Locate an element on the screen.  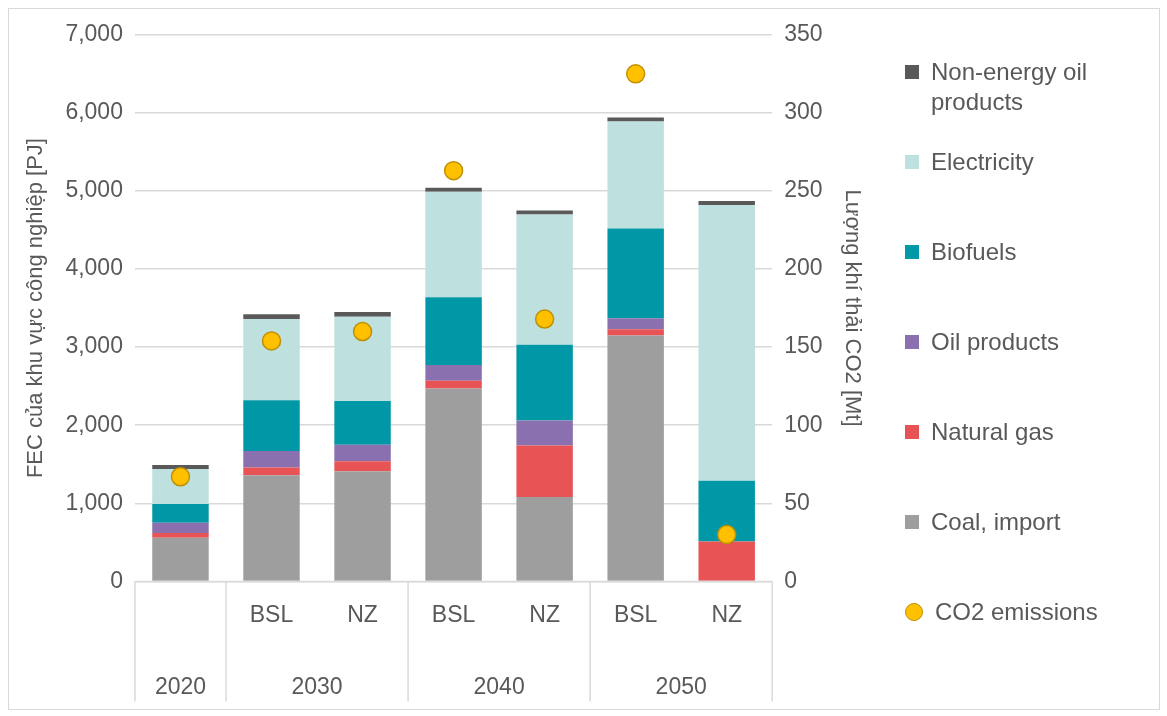
y-tick-label: 4,000 is located at coordinates (94, 267).